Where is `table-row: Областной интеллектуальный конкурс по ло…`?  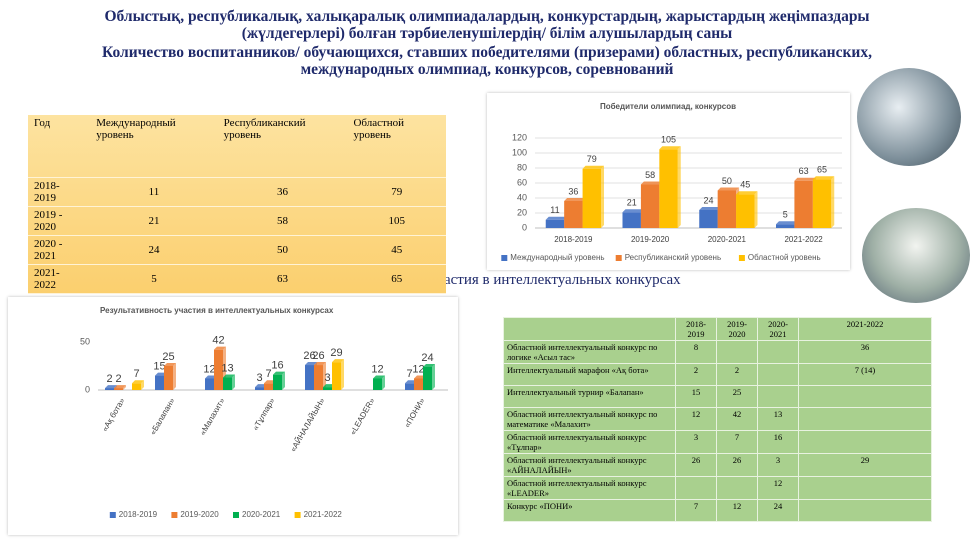 table-row: Областной интеллектуальный конкурс по ло… is located at coordinates (717, 352).